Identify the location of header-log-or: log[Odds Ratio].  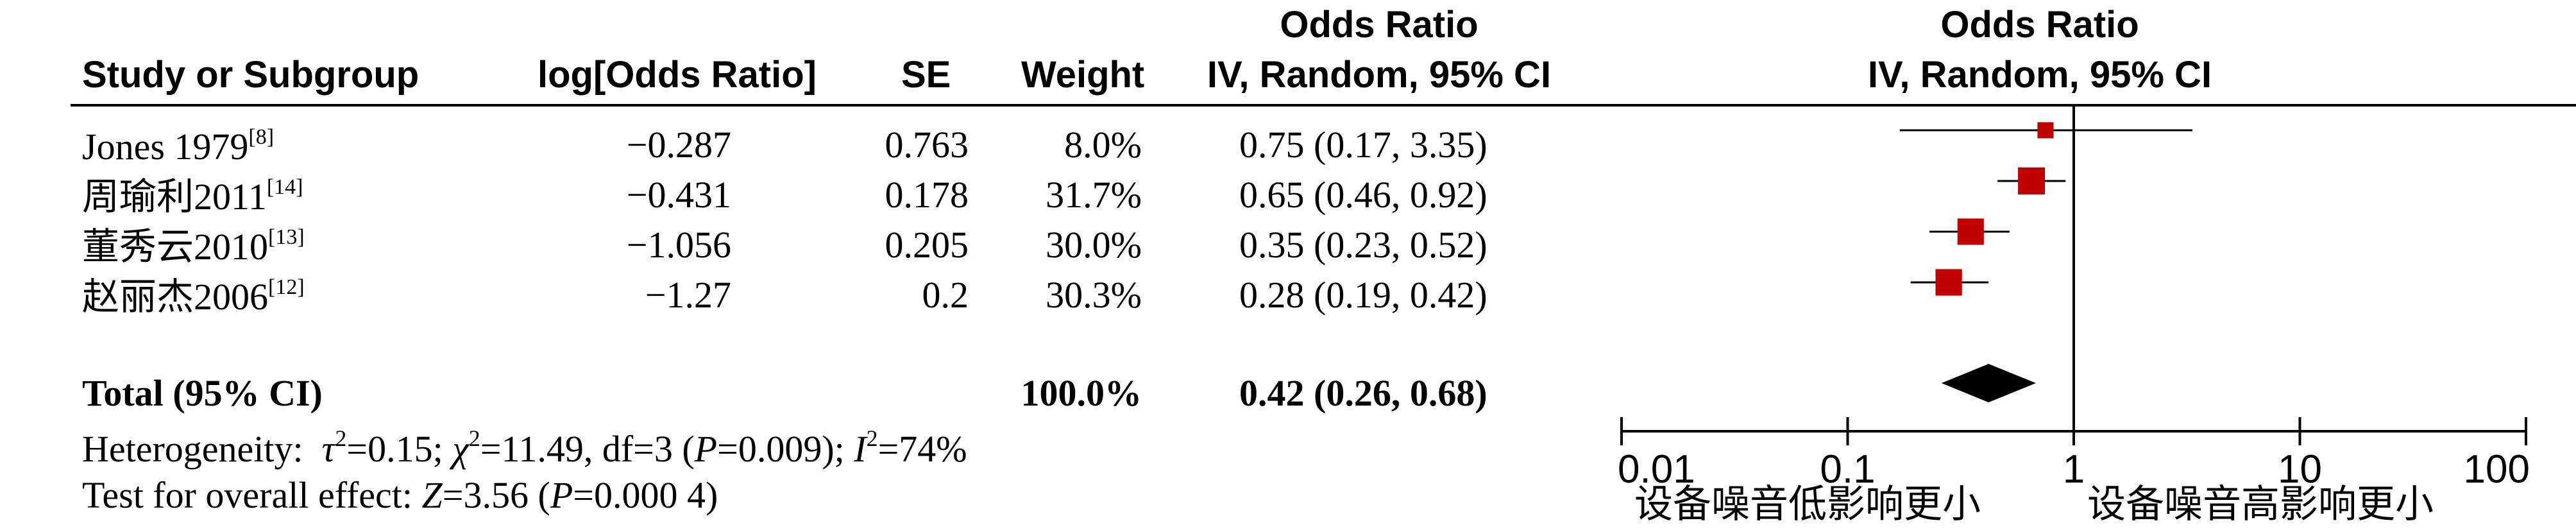
(677, 75).